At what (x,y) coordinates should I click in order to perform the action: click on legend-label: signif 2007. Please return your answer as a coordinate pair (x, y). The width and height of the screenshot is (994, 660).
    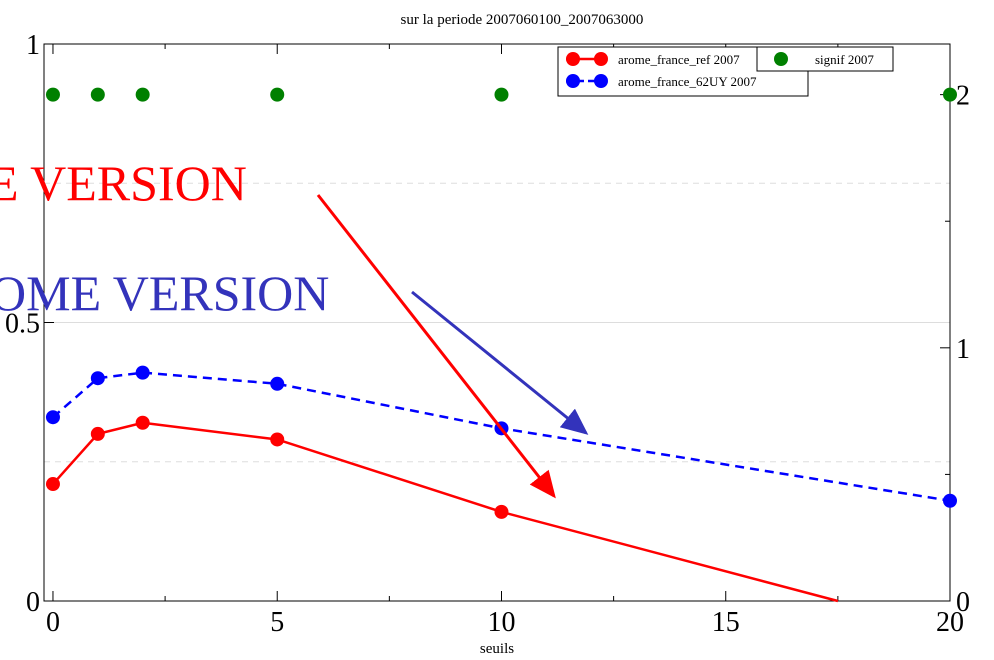
    Looking at the image, I should click on (844, 59).